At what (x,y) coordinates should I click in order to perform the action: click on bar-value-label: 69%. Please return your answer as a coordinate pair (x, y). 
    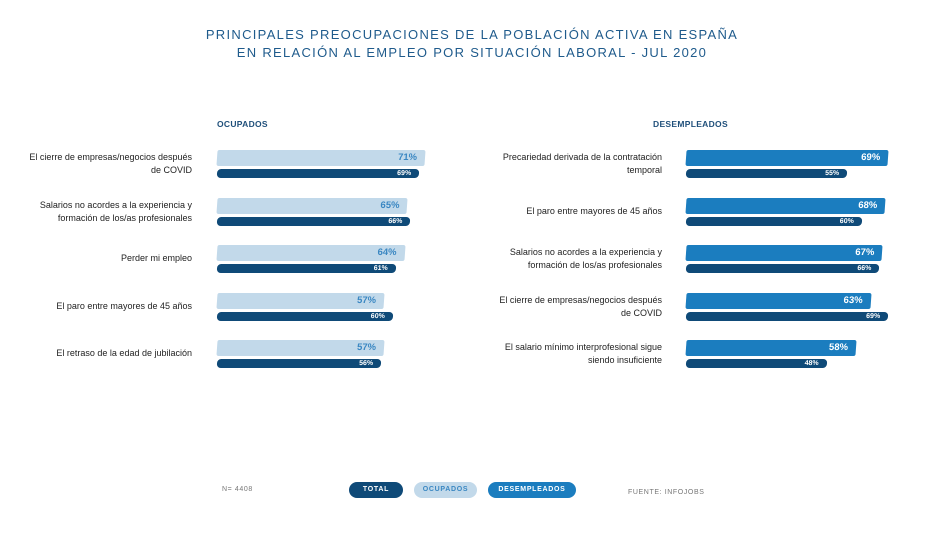
    Looking at the image, I should click on (870, 157).